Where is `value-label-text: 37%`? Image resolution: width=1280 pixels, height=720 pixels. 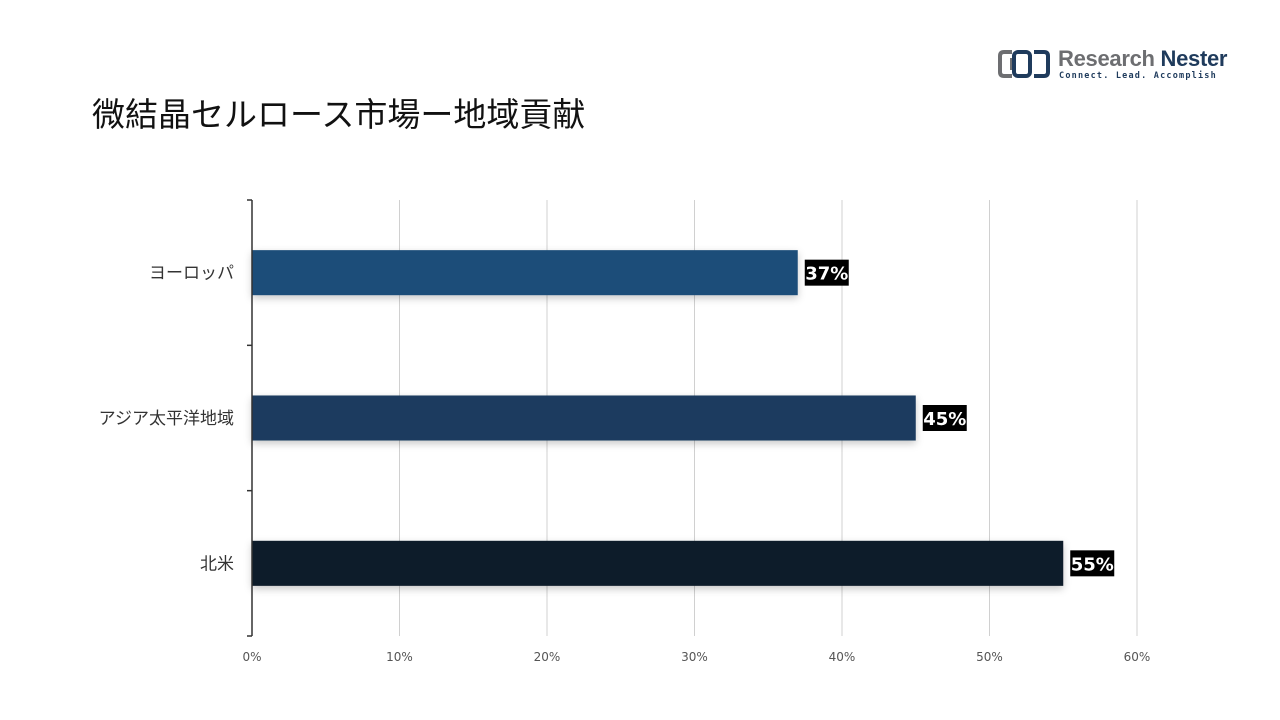
value-label-text: 37% is located at coordinates (826, 274).